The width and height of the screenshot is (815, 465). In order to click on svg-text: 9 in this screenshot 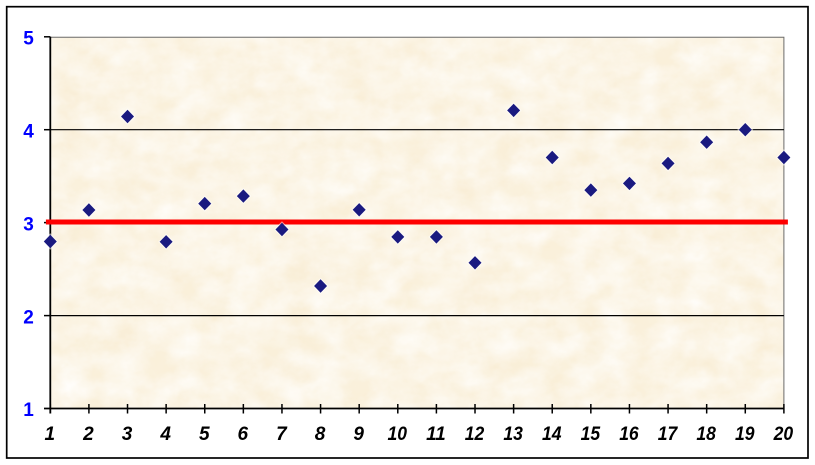, I will do `click(358, 434)`.